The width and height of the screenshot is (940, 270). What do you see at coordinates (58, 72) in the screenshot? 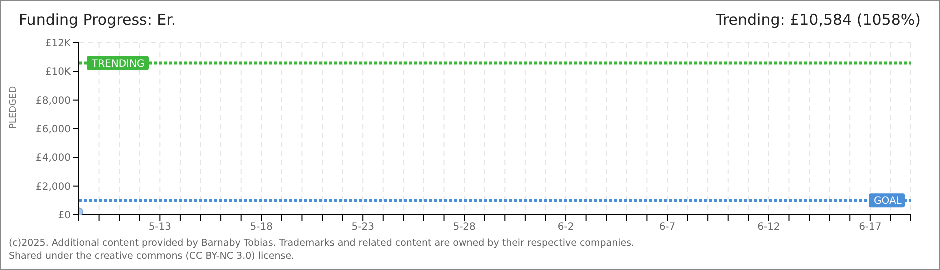
I see `y-tick-label: £10K` at bounding box center [58, 72].